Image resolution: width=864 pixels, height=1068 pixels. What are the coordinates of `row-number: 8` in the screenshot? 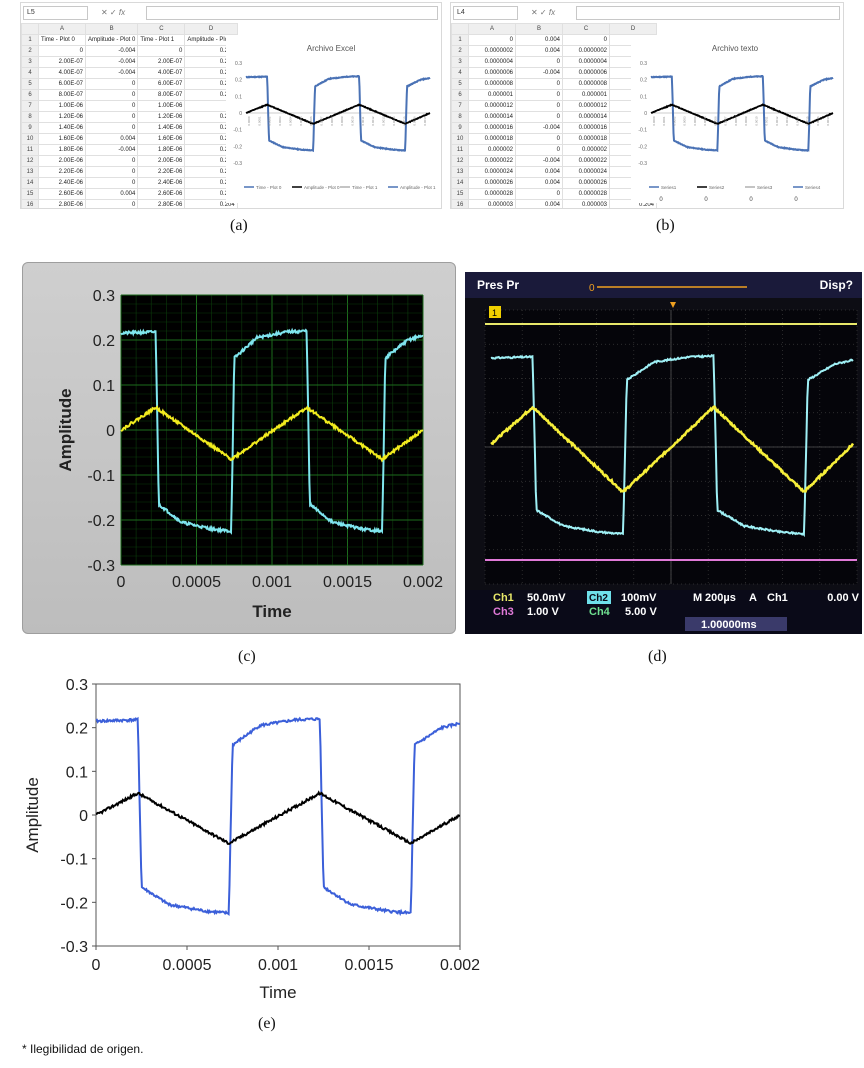 It's located at (460, 117).